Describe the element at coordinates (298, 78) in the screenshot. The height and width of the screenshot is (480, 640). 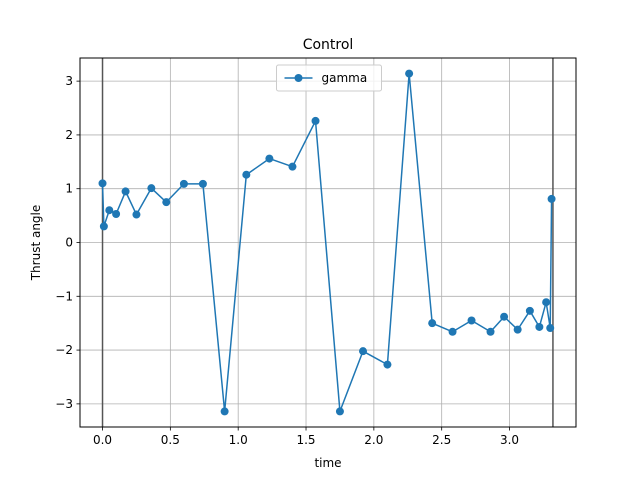
I see `legend-marker-swatch` at that location.